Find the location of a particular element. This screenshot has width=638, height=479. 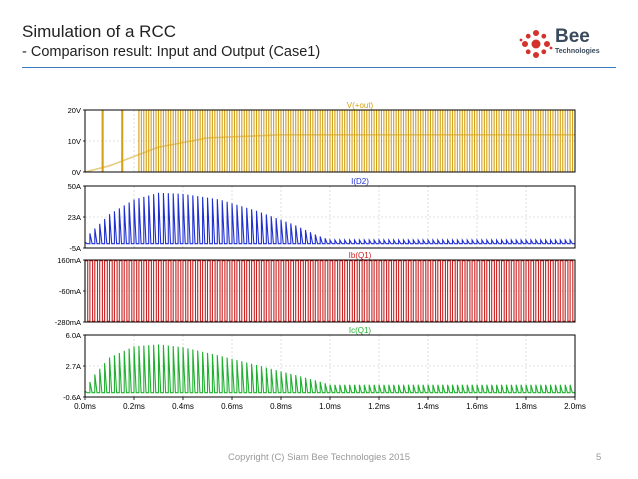

slide-title: Simulation of a RCC is located at coordinates (99, 31).